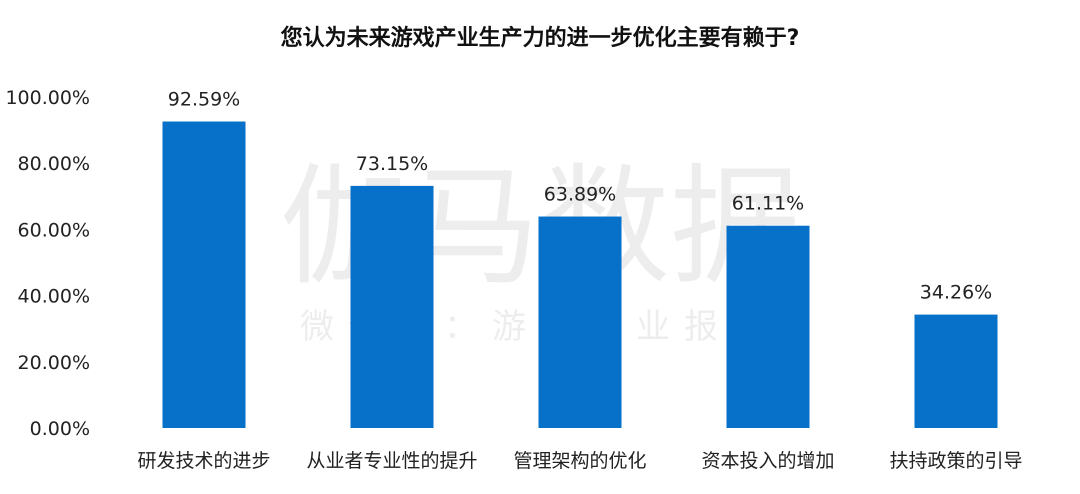  Describe the element at coordinates (767, 461) in the screenshot. I see `x-tick-label: 资本投入的增加` at that location.